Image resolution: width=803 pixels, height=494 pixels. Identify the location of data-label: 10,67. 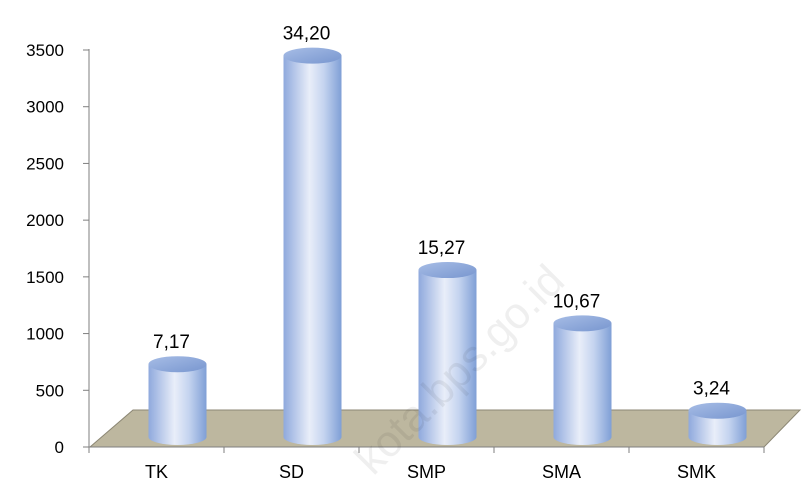
(577, 301).